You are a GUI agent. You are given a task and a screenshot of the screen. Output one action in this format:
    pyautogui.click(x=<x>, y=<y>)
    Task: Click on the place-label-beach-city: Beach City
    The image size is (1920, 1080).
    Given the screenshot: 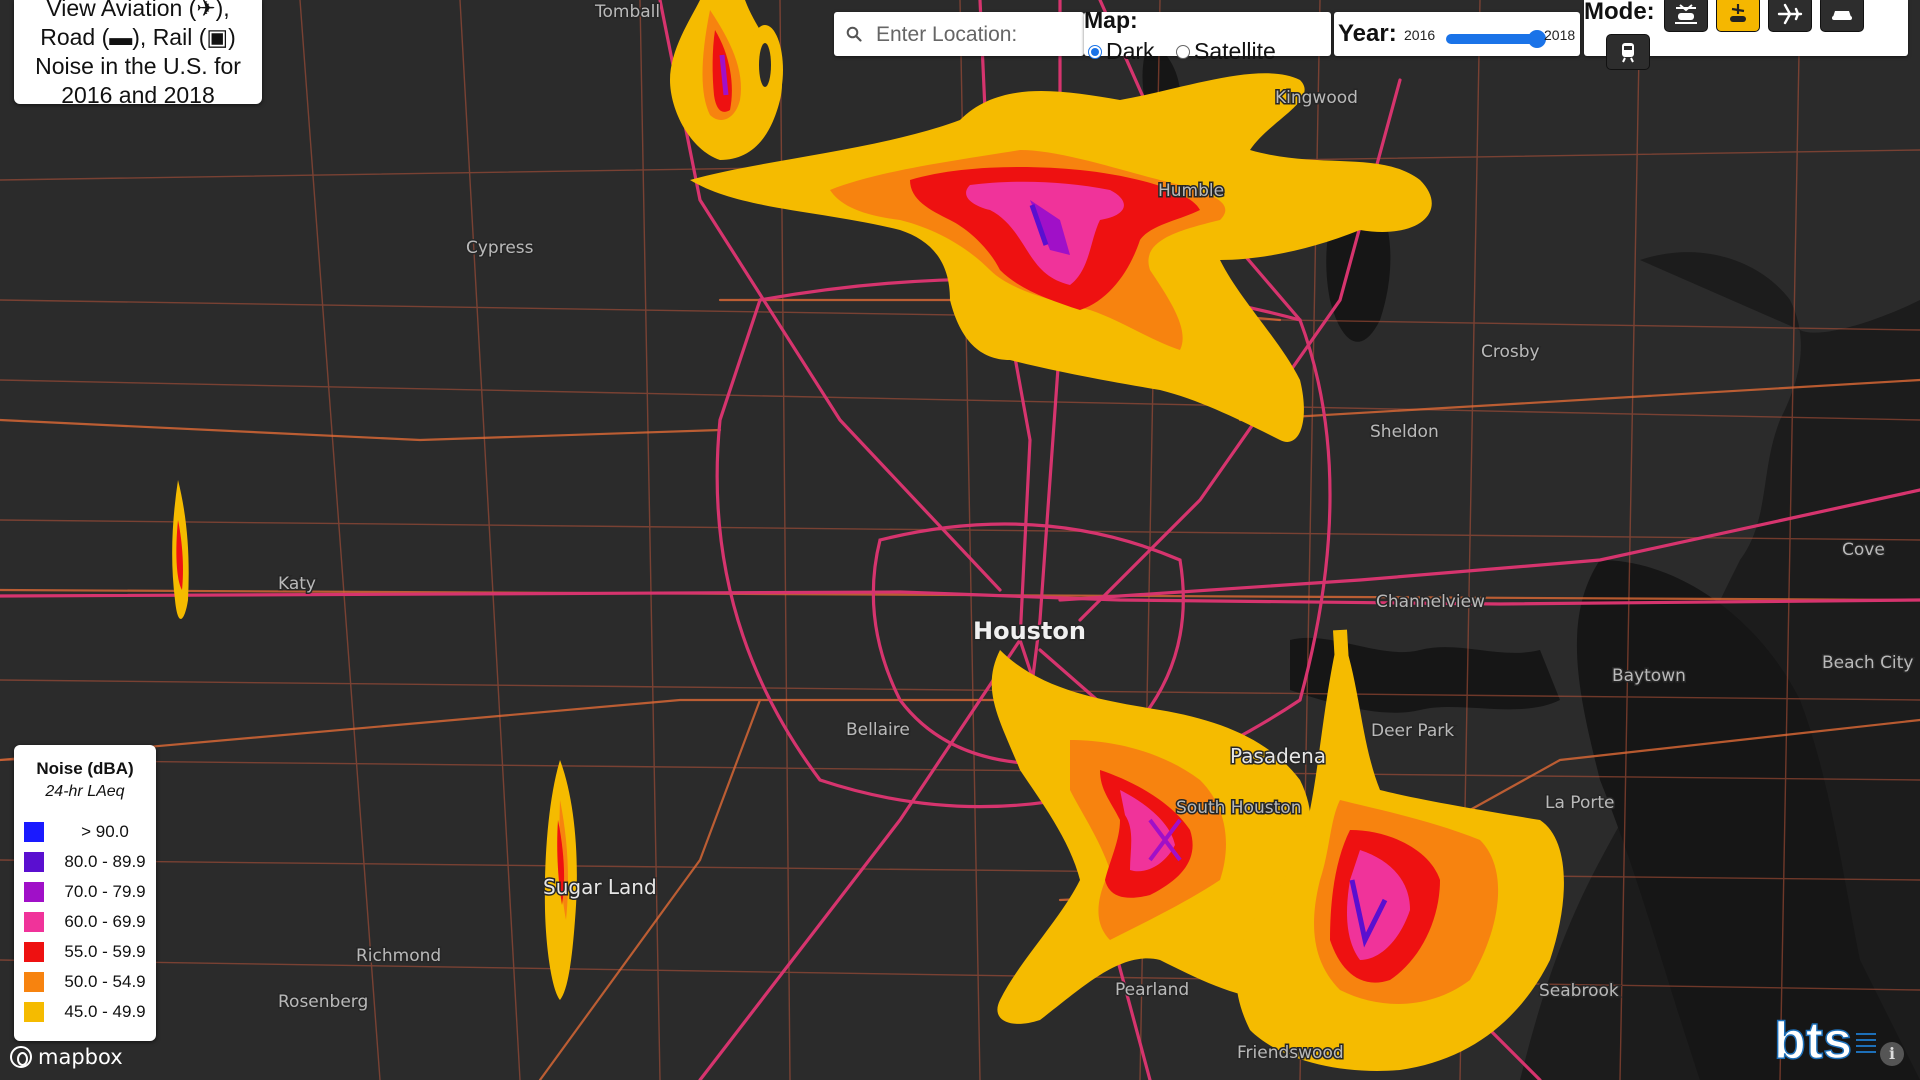 What is the action you would take?
    pyautogui.click(x=1867, y=663)
    